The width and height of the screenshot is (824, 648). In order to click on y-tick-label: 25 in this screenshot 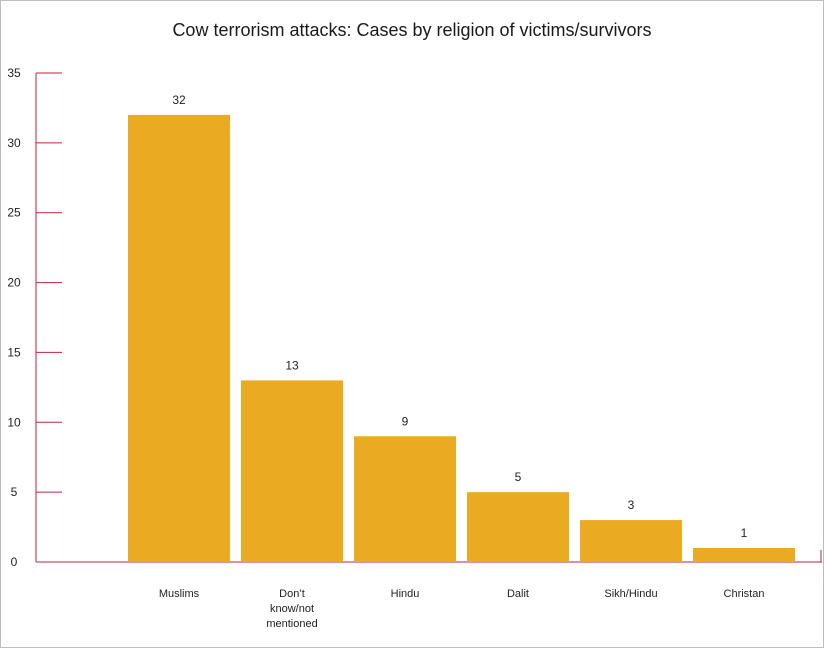, I will do `click(14, 213)`.